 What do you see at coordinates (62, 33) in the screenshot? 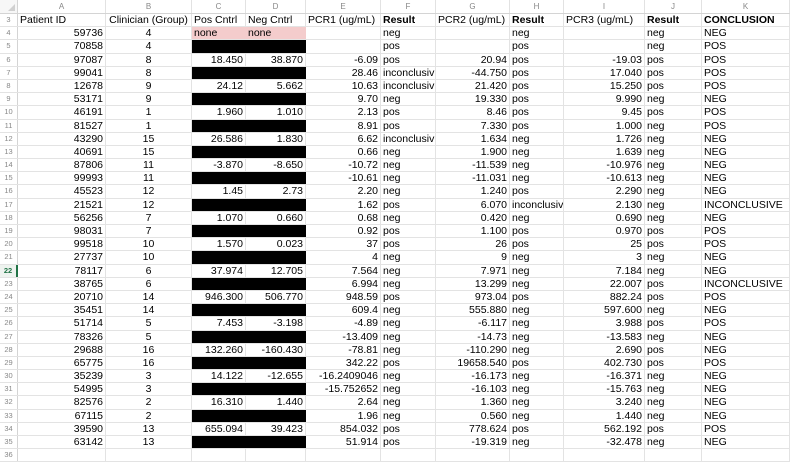
I see `cell-a: 59736` at bounding box center [62, 33].